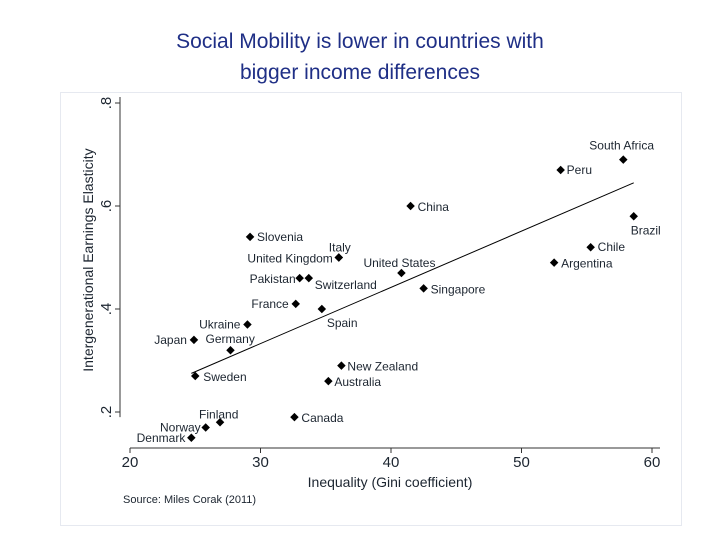 This screenshot has height=540, width=720. What do you see at coordinates (224, 377) in the screenshot?
I see `point-label-sweden: Sweden` at bounding box center [224, 377].